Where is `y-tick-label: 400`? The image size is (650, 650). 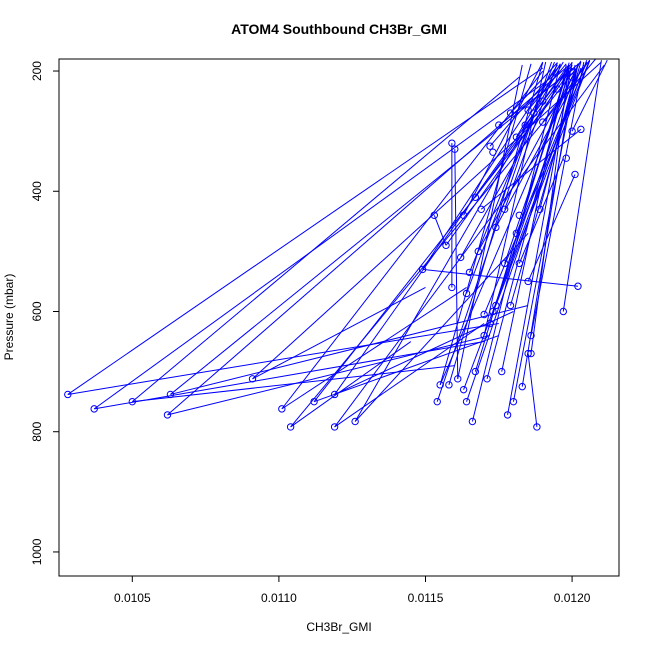 y-tick-label: 400 is located at coordinates (37, 191).